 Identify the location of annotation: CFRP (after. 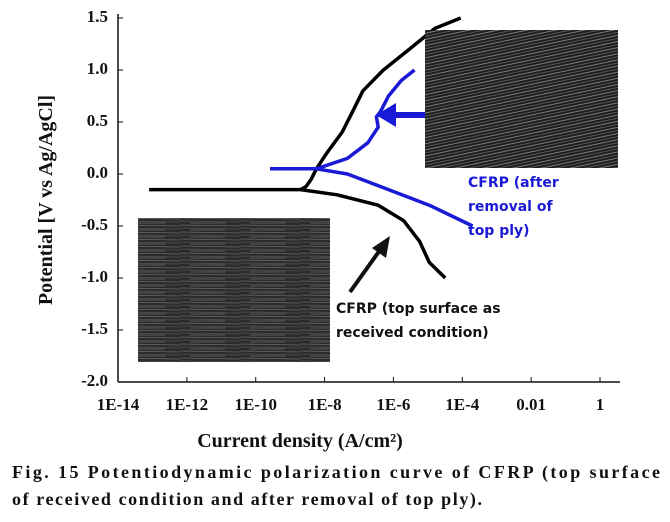
(513, 183).